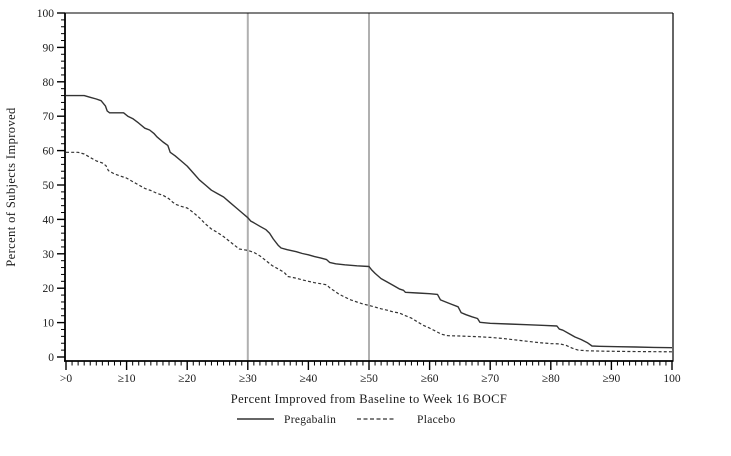  What do you see at coordinates (49, 289) in the screenshot?
I see `y-tick-label: 20` at bounding box center [49, 289].